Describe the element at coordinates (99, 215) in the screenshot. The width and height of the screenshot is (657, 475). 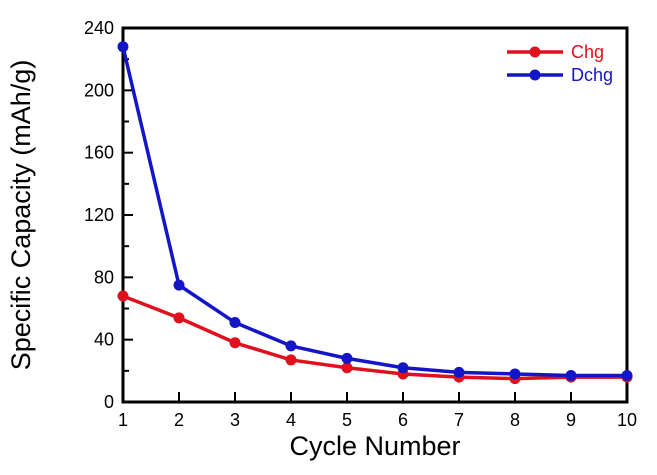
I see `y-tick-label: 120` at that location.